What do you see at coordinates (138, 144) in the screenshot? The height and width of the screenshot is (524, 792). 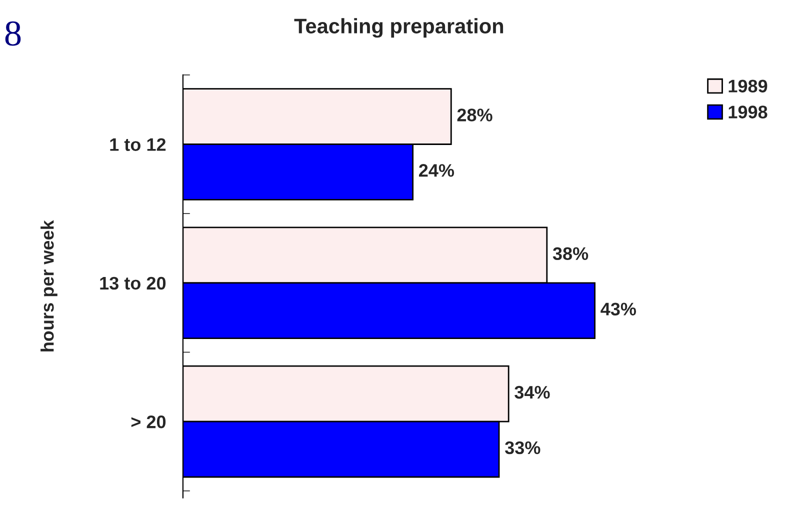 I see `y-tick-label: 1 to 12` at bounding box center [138, 144].